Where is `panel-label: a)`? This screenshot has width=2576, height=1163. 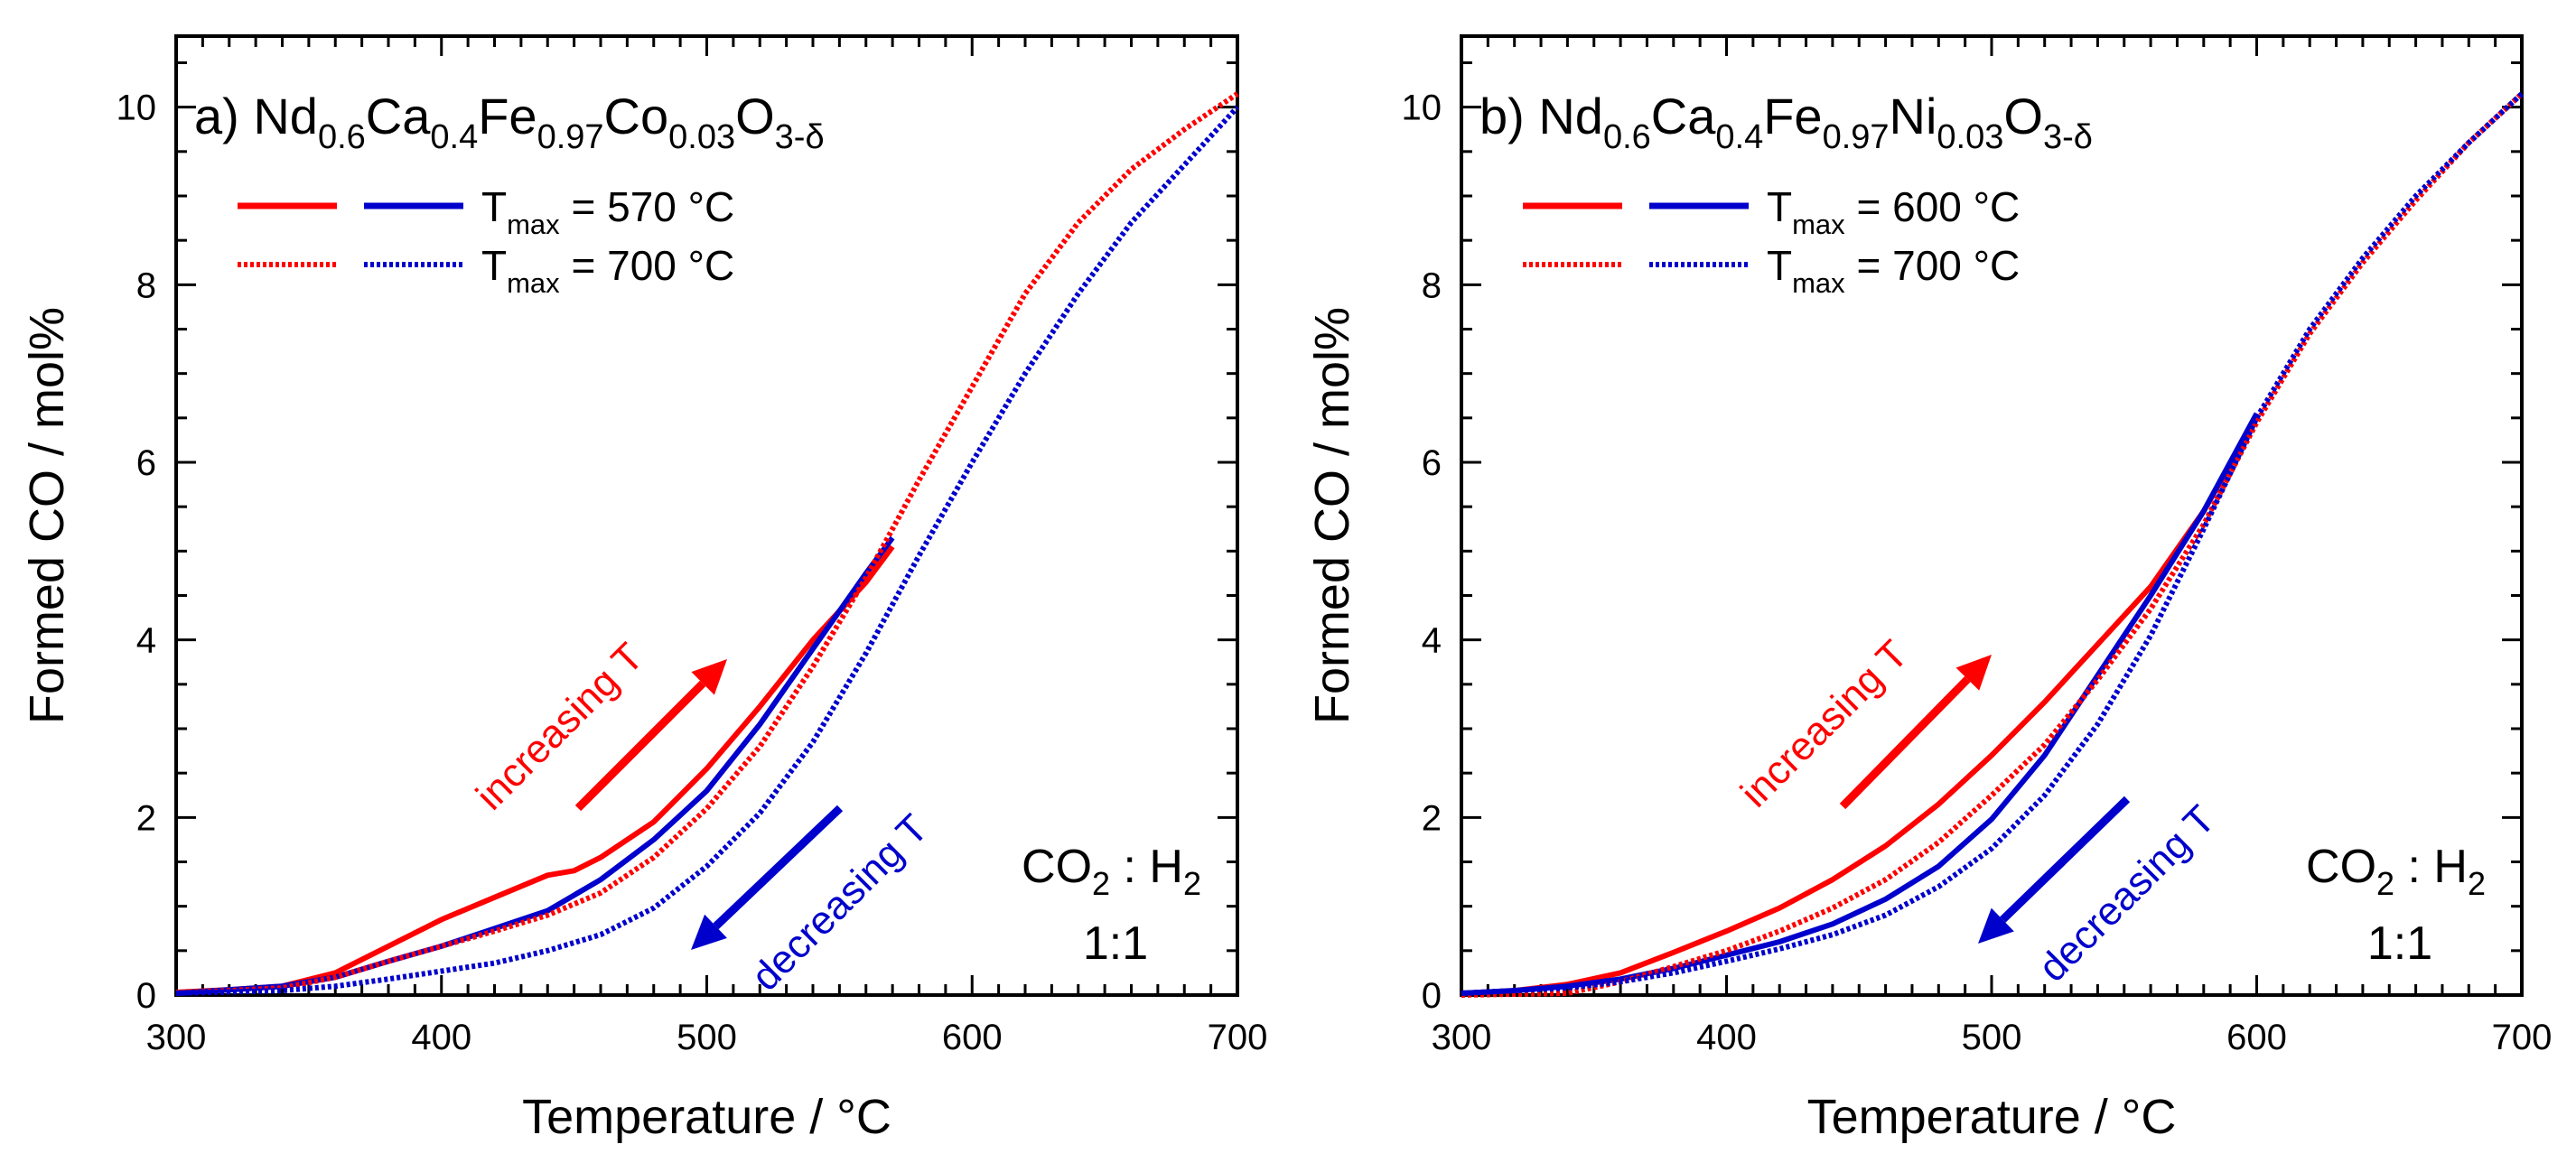 panel-label: a) is located at coordinates (223, 116).